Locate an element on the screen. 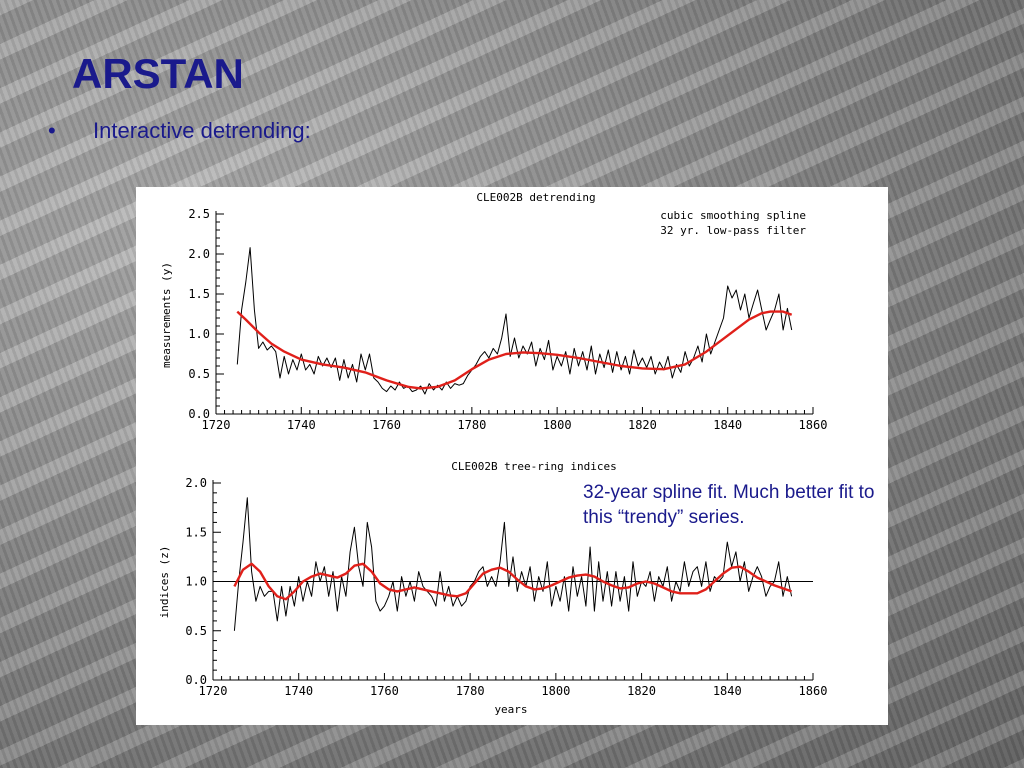  chart-top-x-tick-label: 1840 is located at coordinates (727, 425).